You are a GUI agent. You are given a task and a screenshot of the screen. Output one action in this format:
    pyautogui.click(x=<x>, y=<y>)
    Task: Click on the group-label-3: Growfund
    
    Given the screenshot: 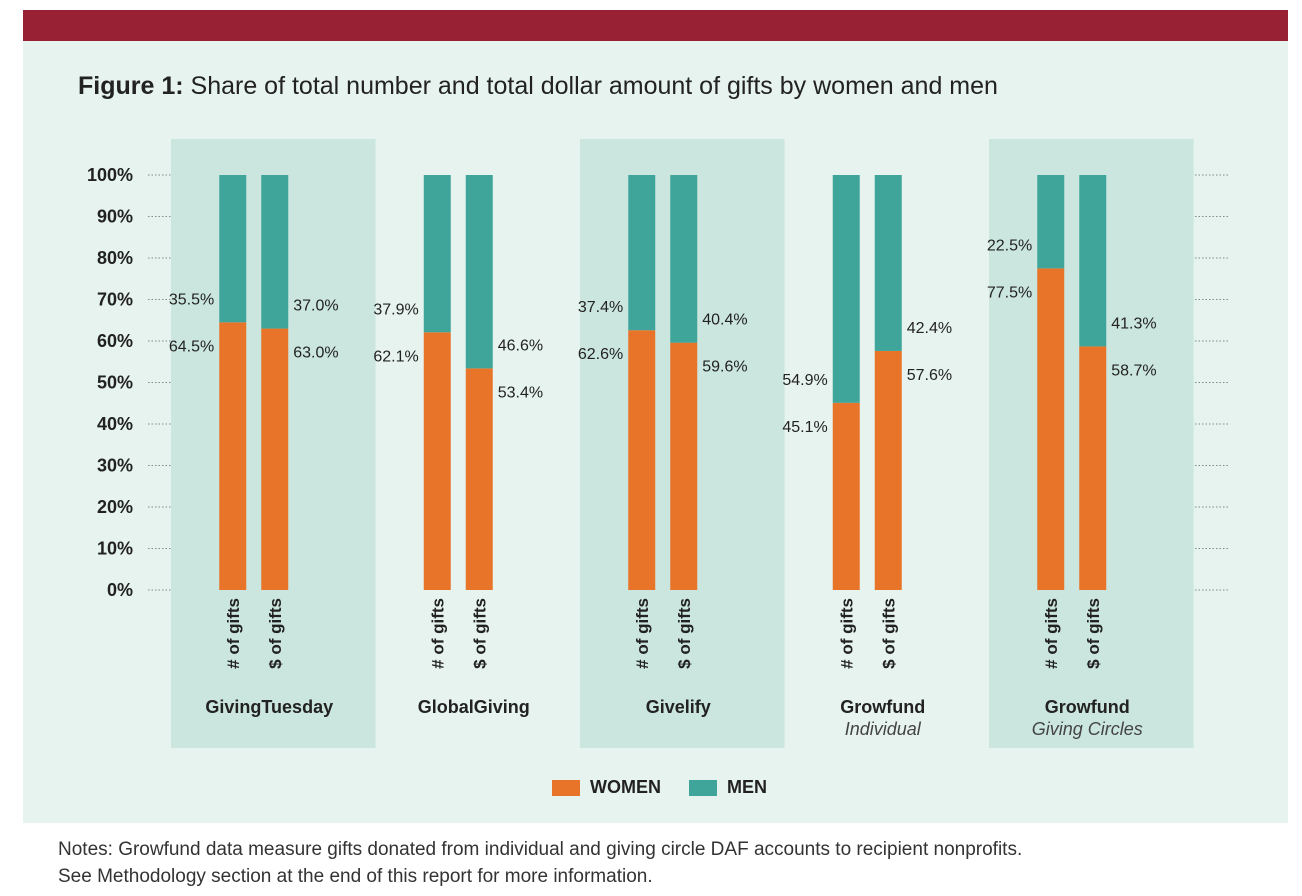 What is the action you would take?
    pyautogui.click(x=882, y=707)
    